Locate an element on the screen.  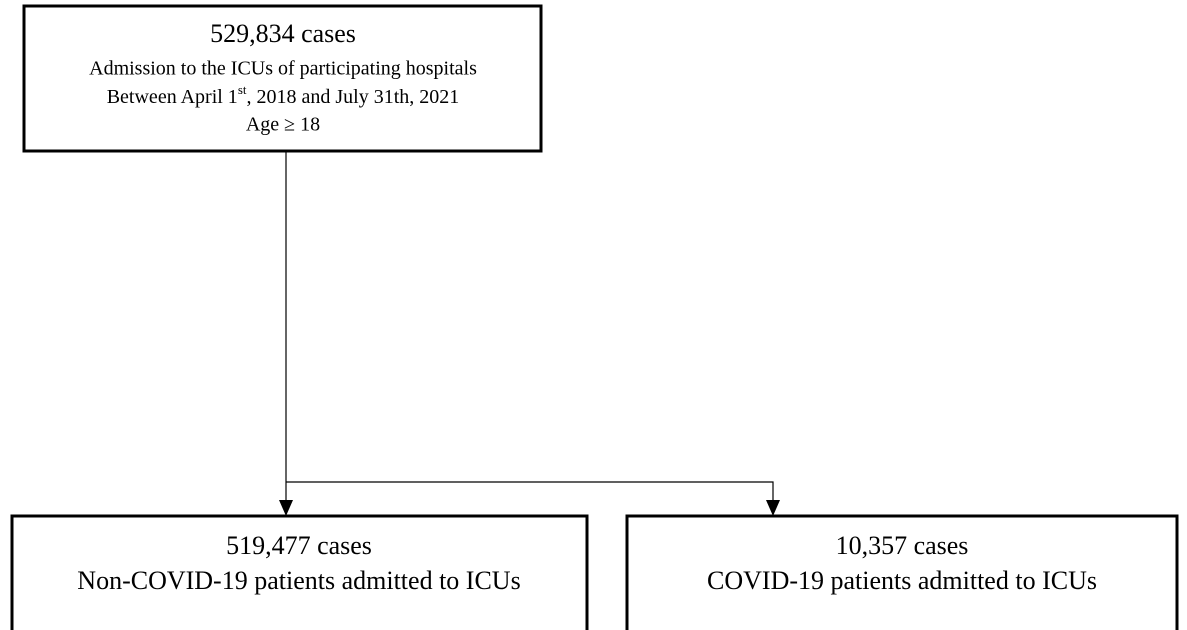
left-box is located at coordinates (299, 572).